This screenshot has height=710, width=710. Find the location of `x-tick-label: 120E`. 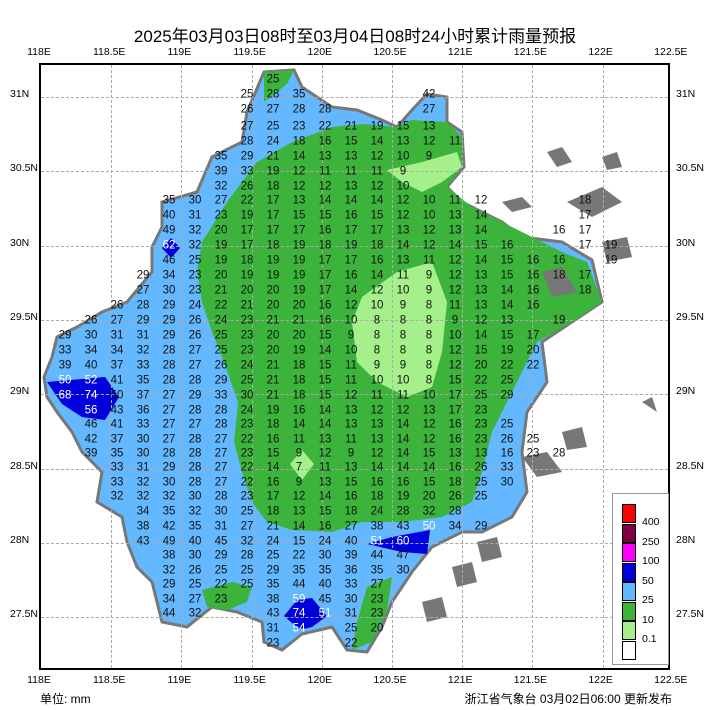

x-tick-label: 120E is located at coordinates (320, 52).